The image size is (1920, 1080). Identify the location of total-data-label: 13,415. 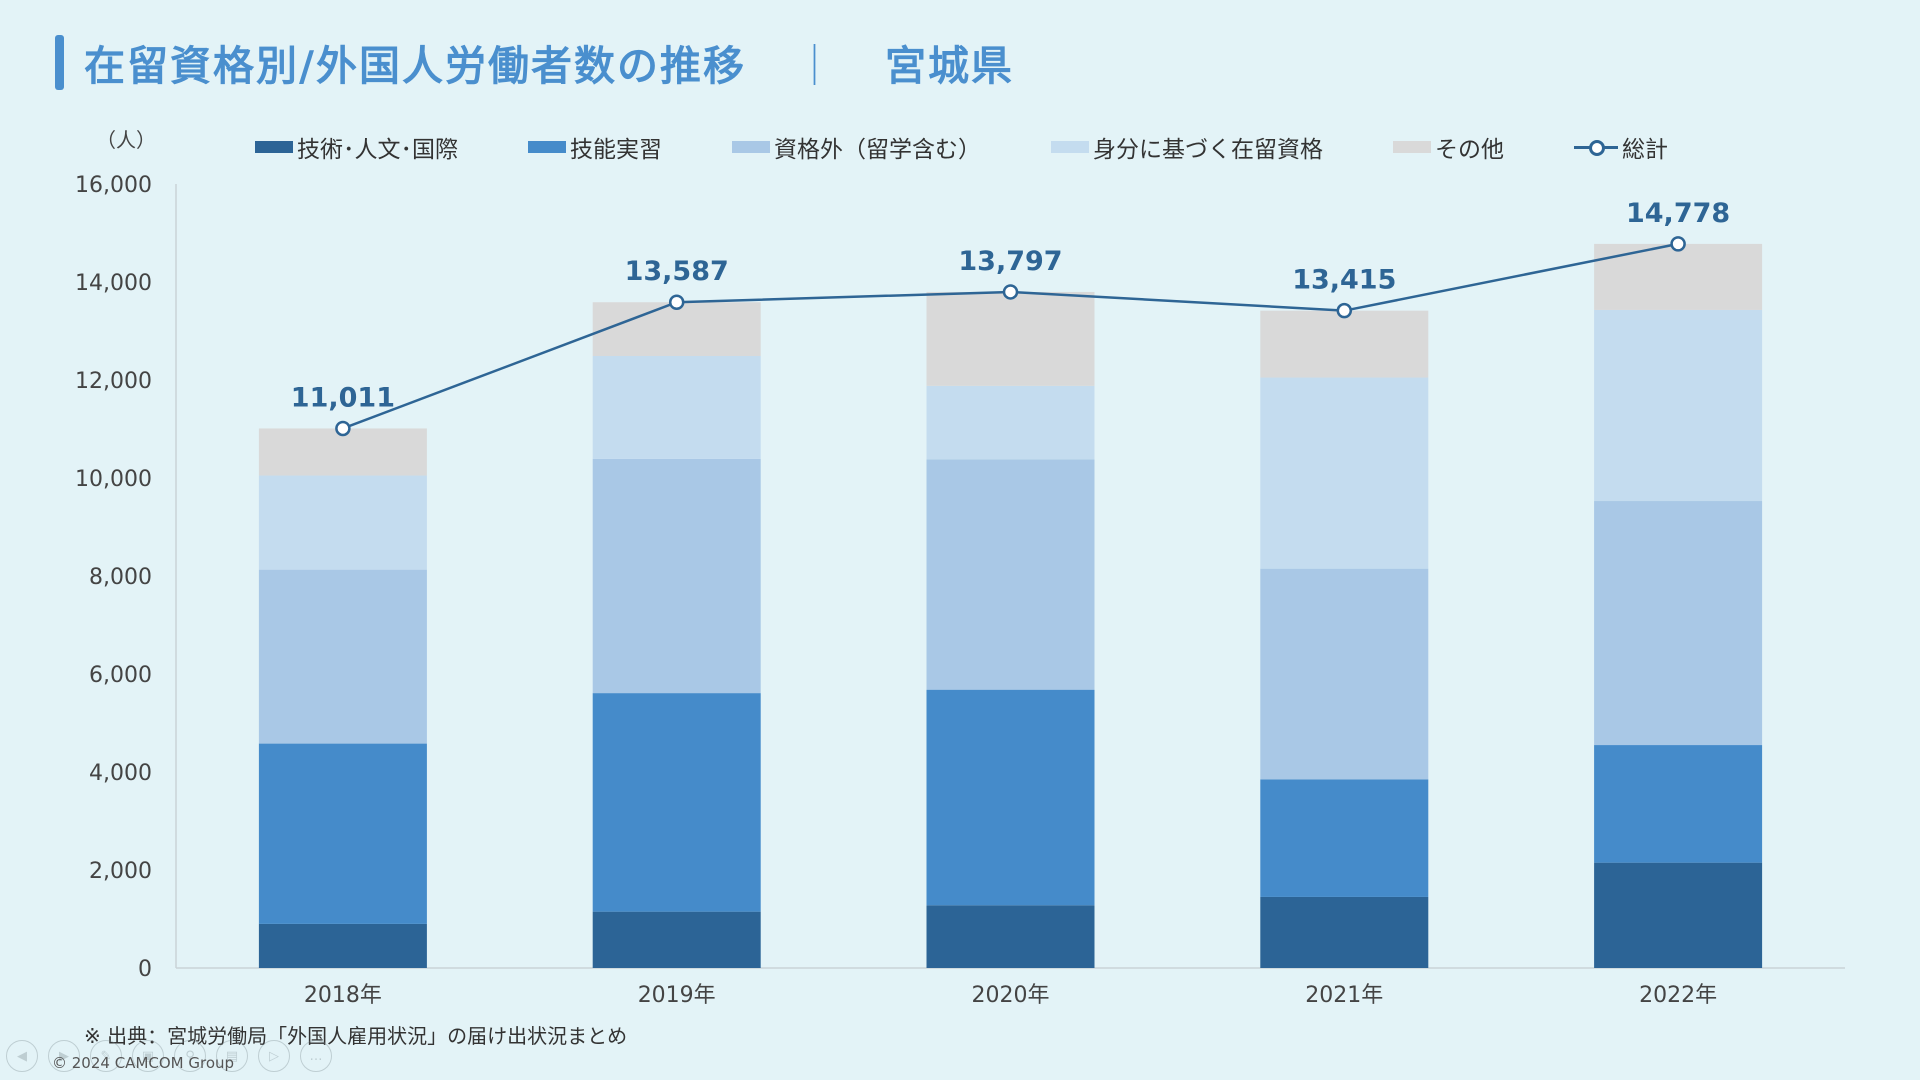
(1344, 280).